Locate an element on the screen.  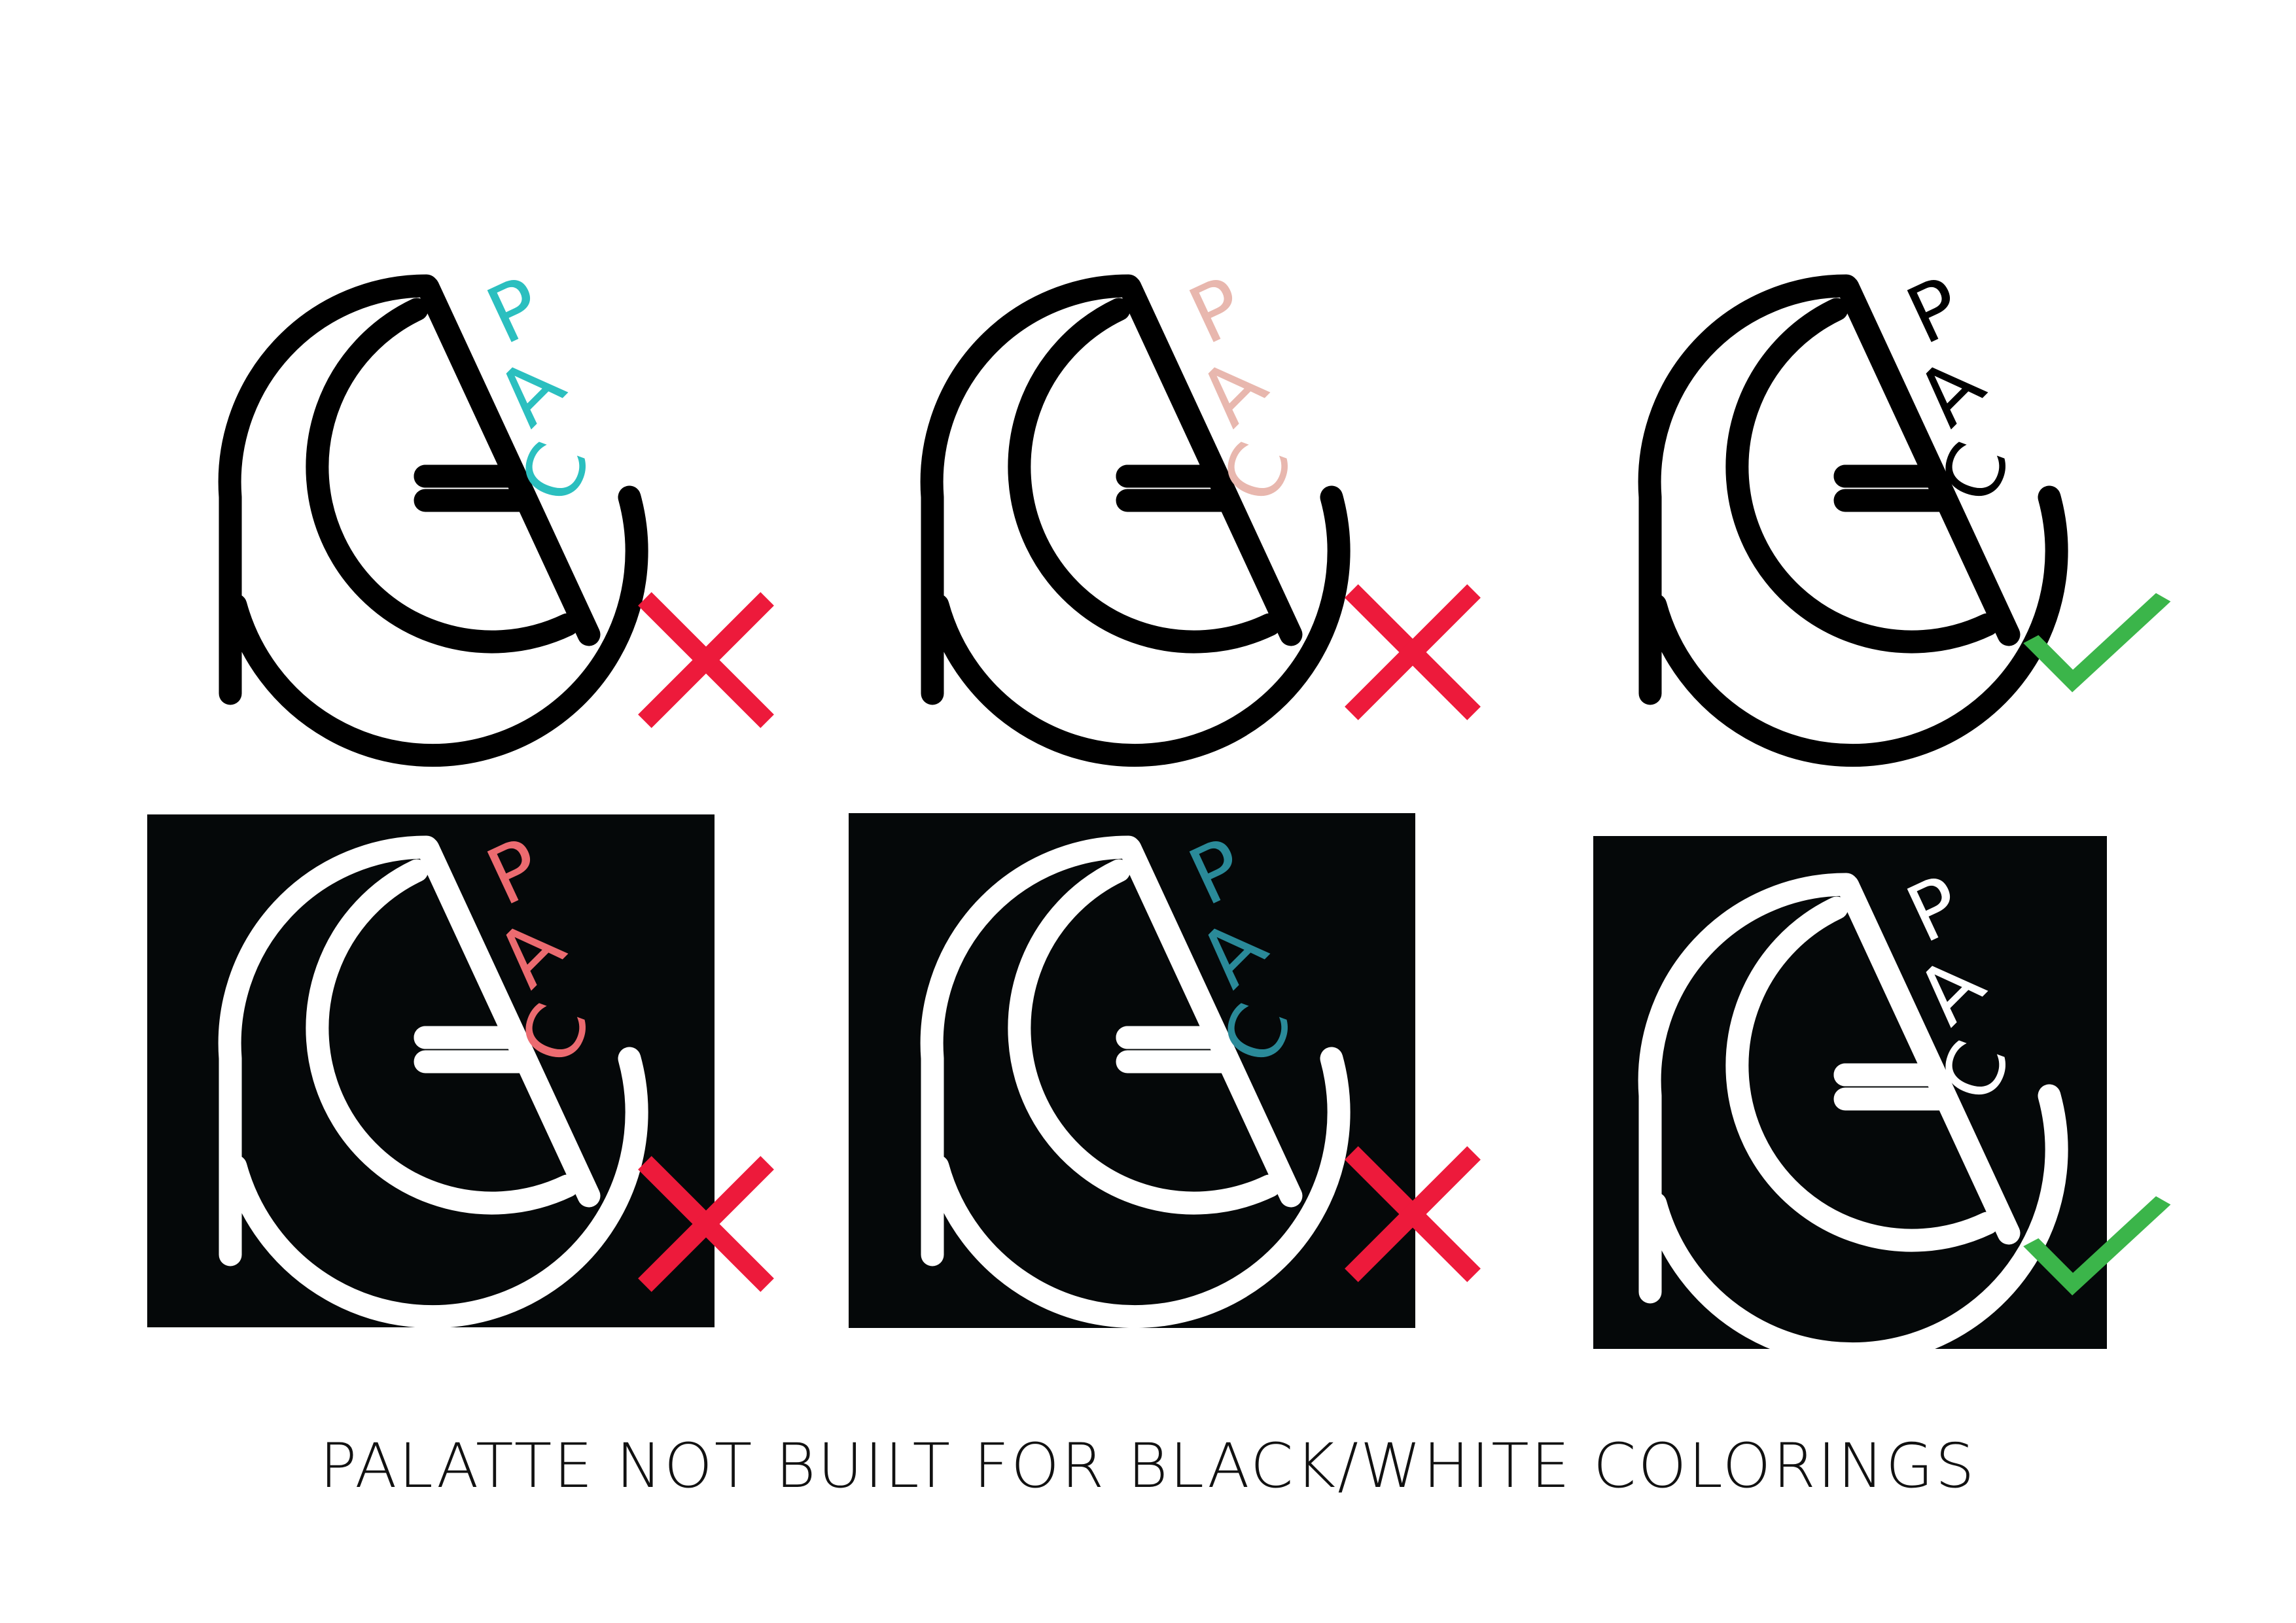
verdict-dark-teal is located at coordinates (1413, 1214).